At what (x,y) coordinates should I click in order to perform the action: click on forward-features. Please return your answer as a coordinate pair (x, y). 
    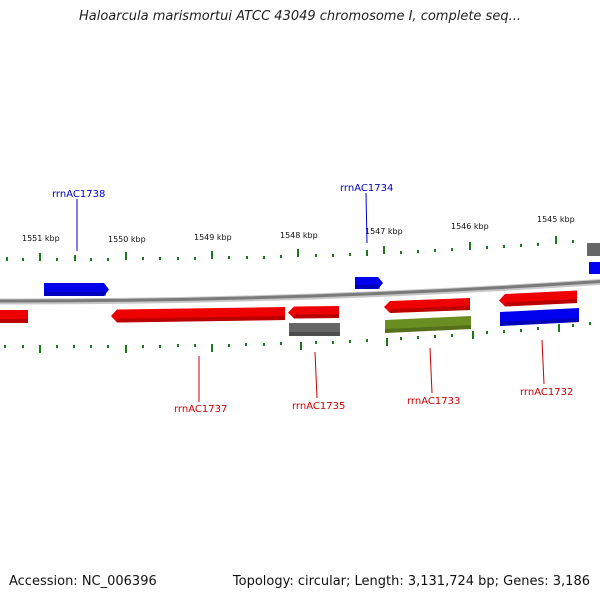
    Looking at the image, I should click on (322, 269).